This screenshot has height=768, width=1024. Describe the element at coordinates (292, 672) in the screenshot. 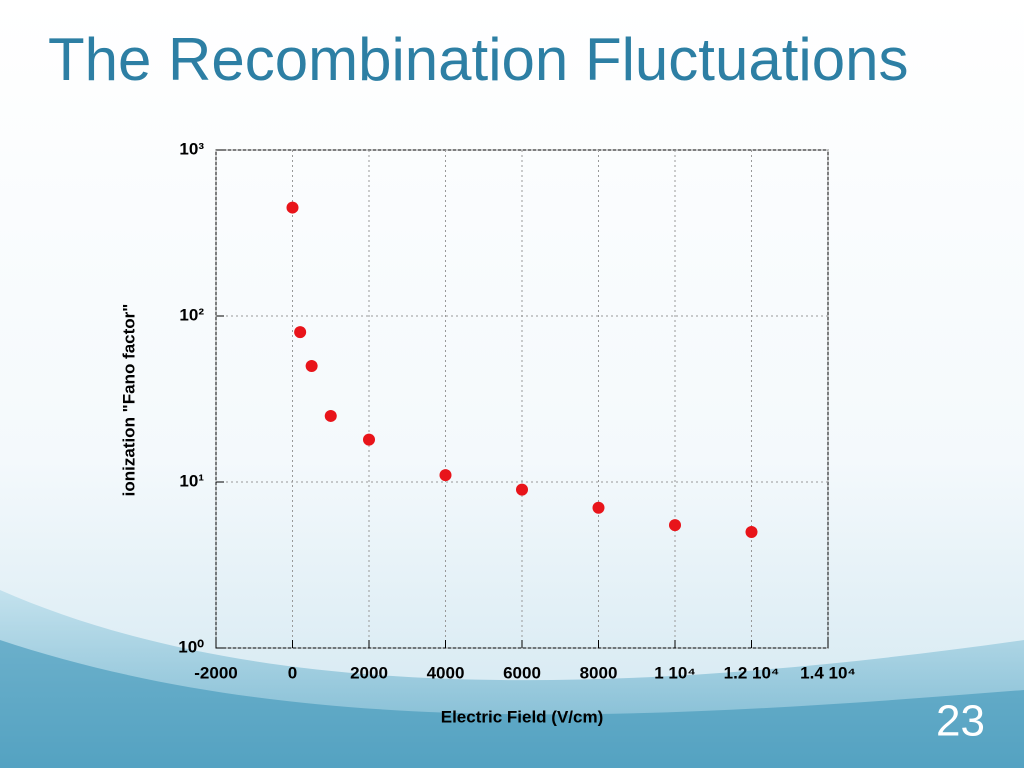

I see `x-tick-label: 0` at that location.